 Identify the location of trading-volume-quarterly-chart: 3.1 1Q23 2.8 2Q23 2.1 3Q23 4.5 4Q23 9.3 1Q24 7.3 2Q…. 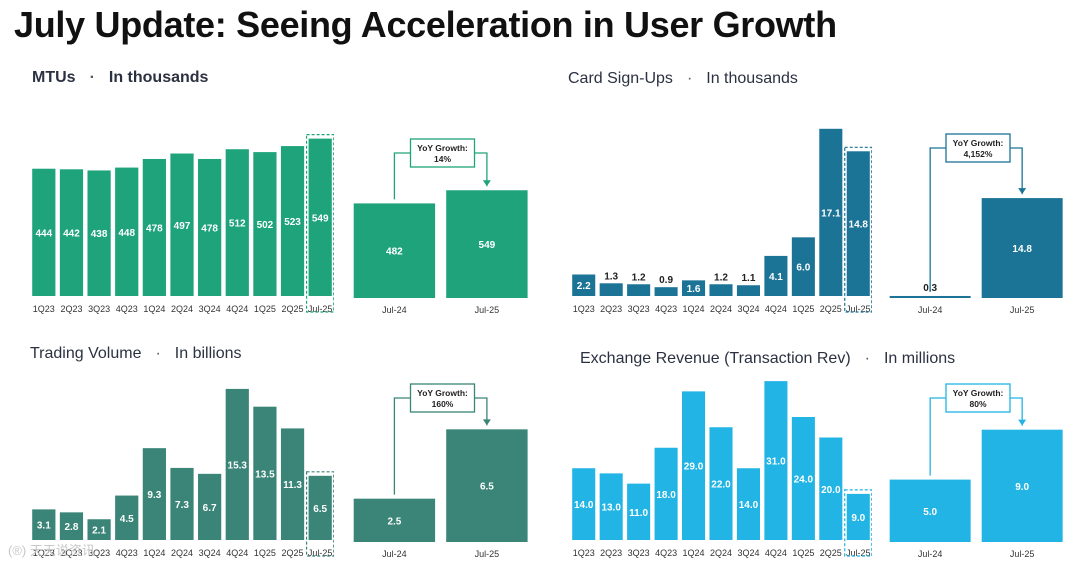
(183, 473).